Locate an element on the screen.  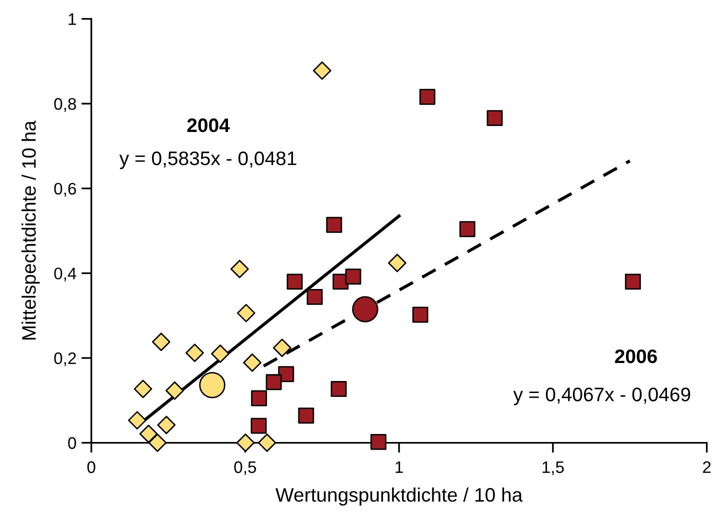
x-axis-title: Wertungspunktdichte / 10 ha is located at coordinates (399, 496).